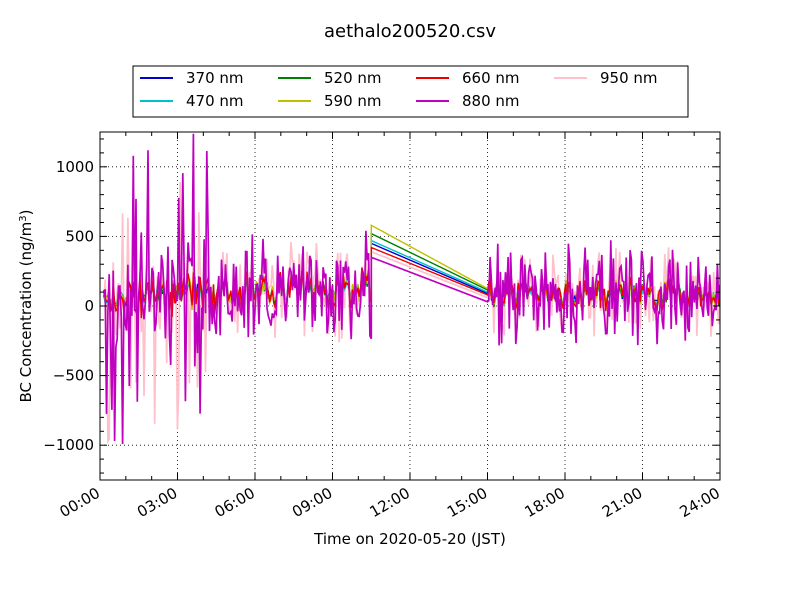 The width and height of the screenshot is (800, 604). What do you see at coordinates (491, 101) in the screenshot?
I see `legend-label: 880 nm` at bounding box center [491, 101].